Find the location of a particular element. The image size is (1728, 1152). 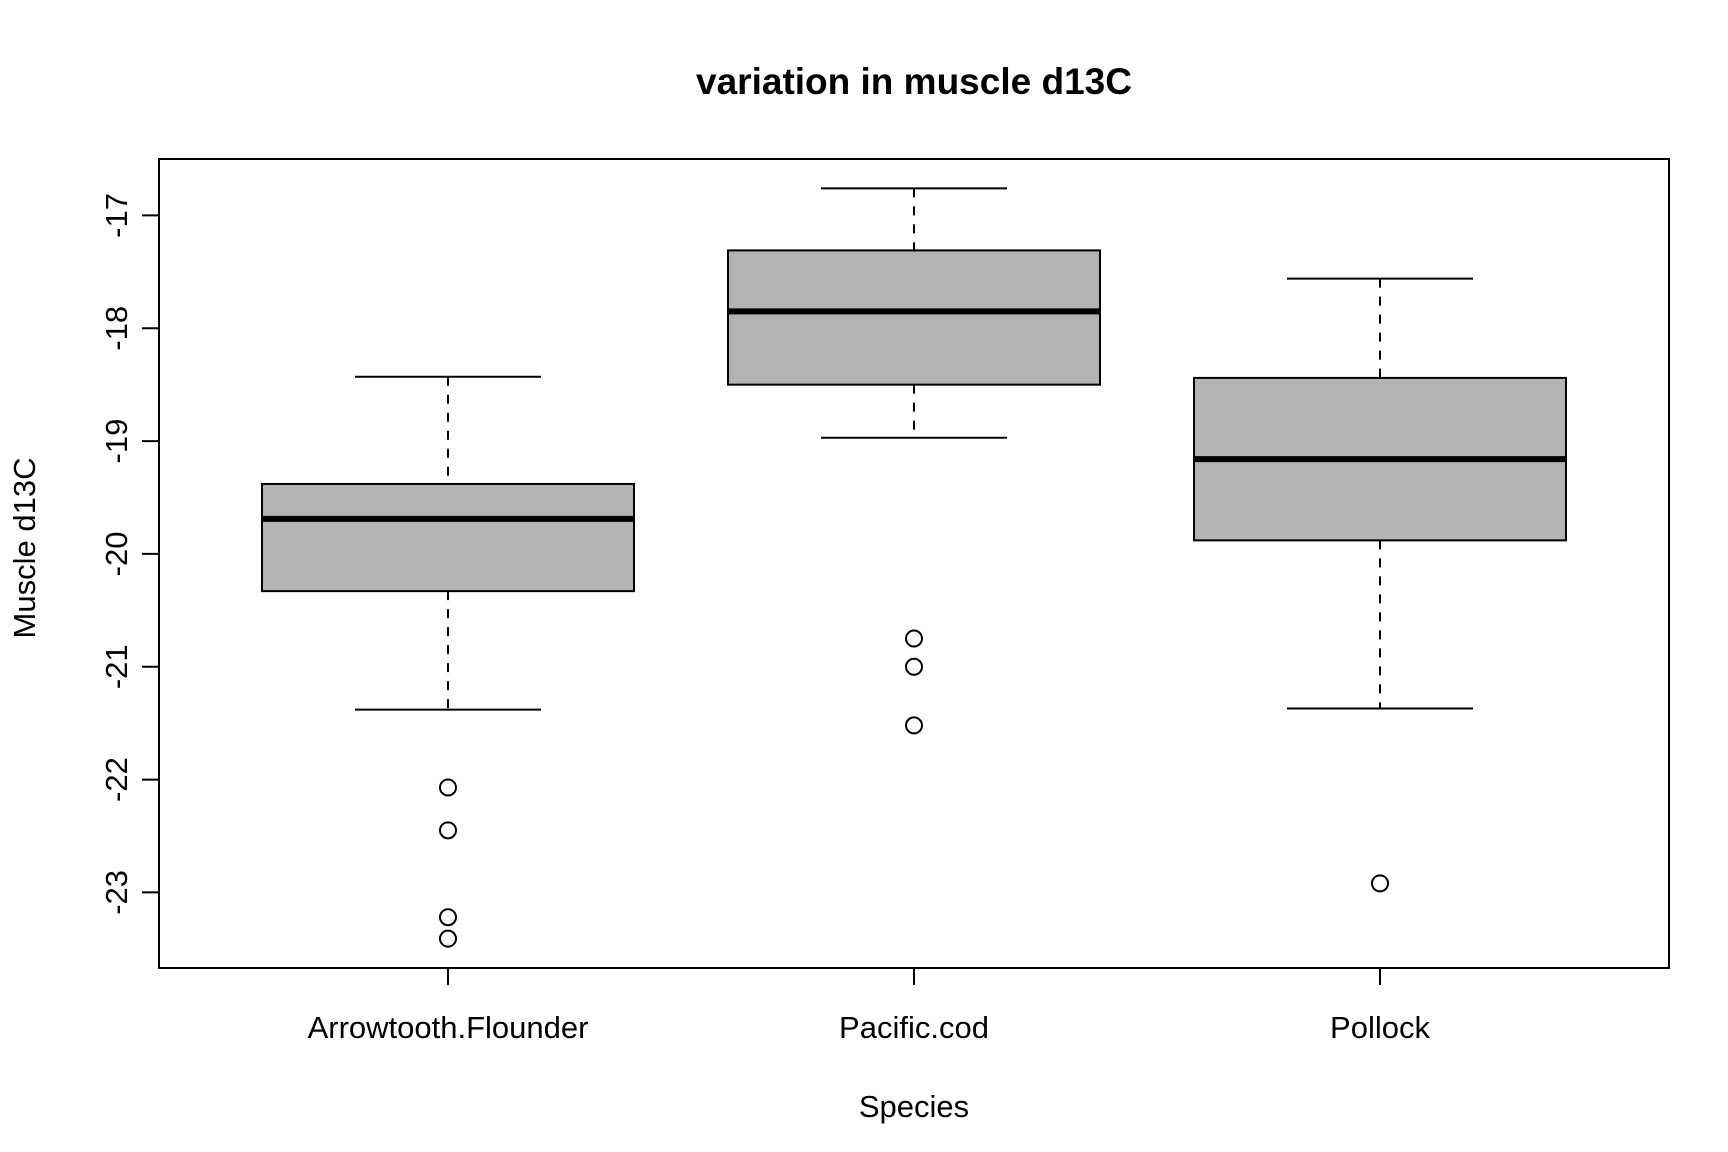

y-tick-label: -18 is located at coordinates (116, 328).